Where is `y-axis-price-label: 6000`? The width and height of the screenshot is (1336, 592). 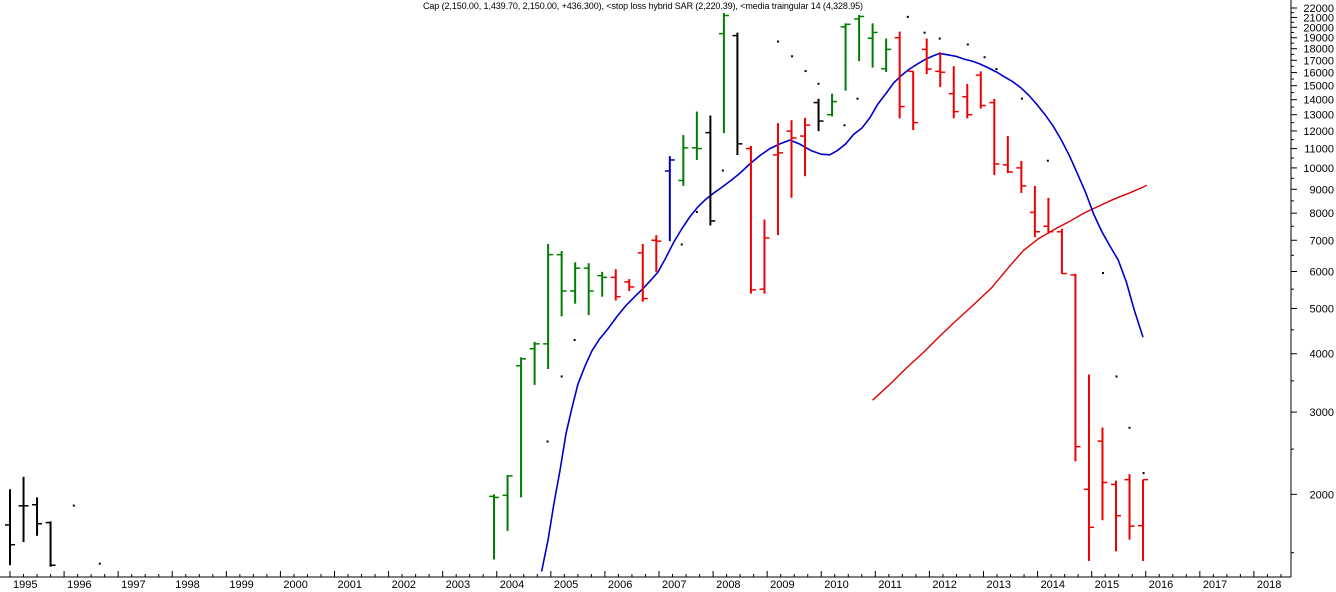
y-axis-price-label: 6000 is located at coordinates (1322, 273).